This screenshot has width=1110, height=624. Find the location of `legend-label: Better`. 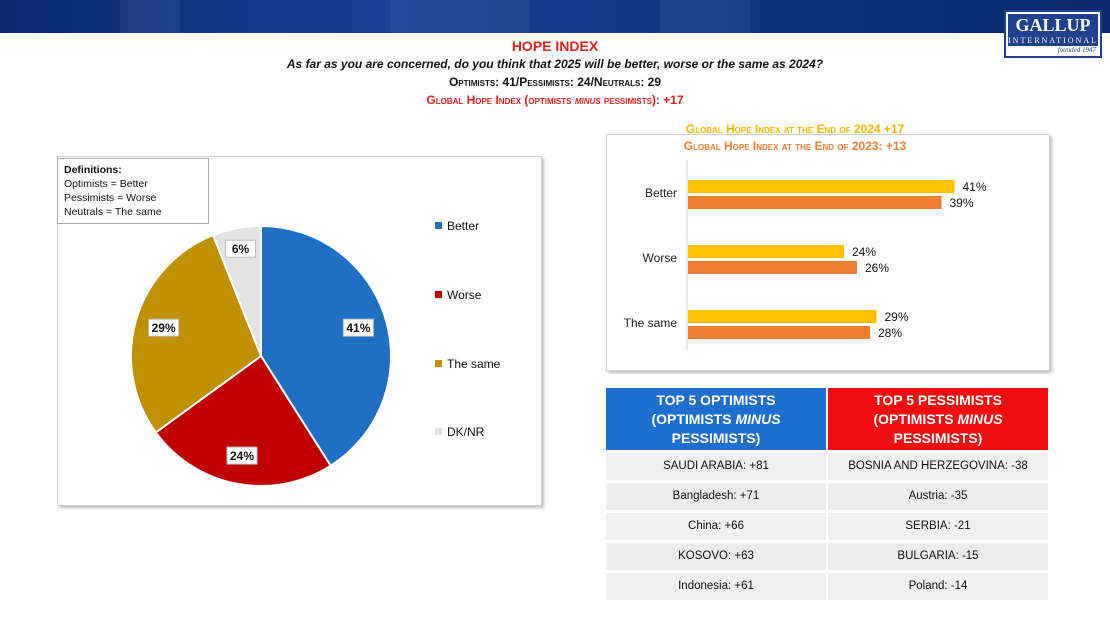

legend-label: Better is located at coordinates (463, 226).